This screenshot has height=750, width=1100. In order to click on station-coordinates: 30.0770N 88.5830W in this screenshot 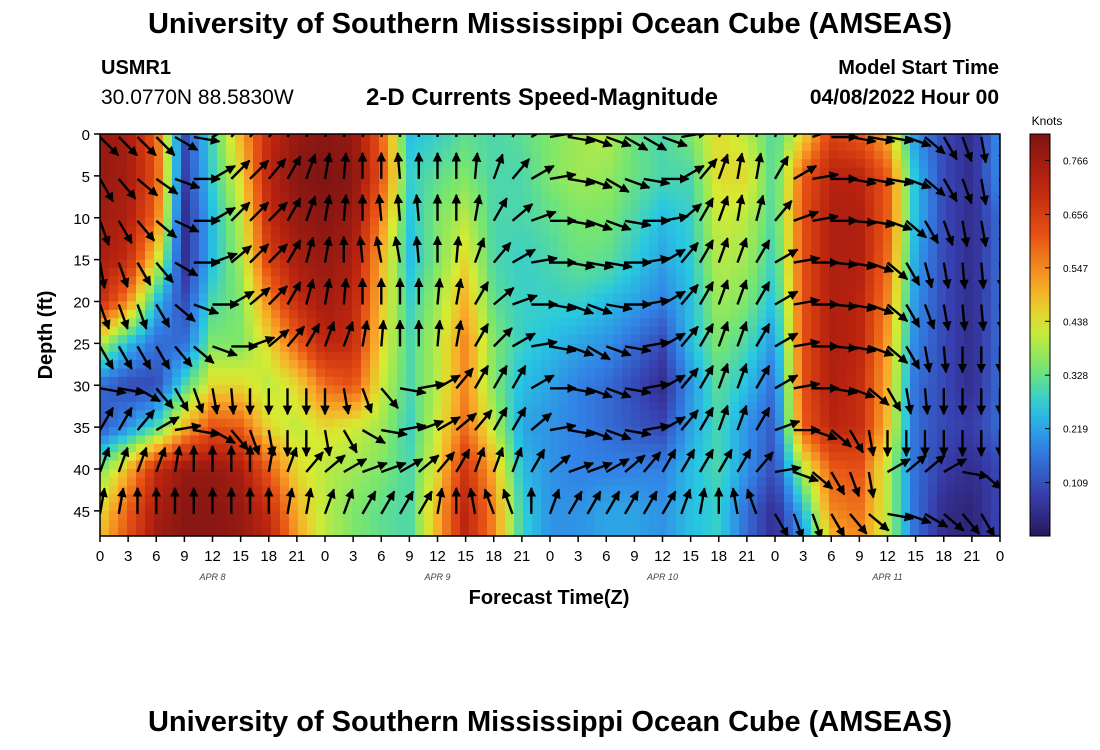, I will do `click(197, 97)`.